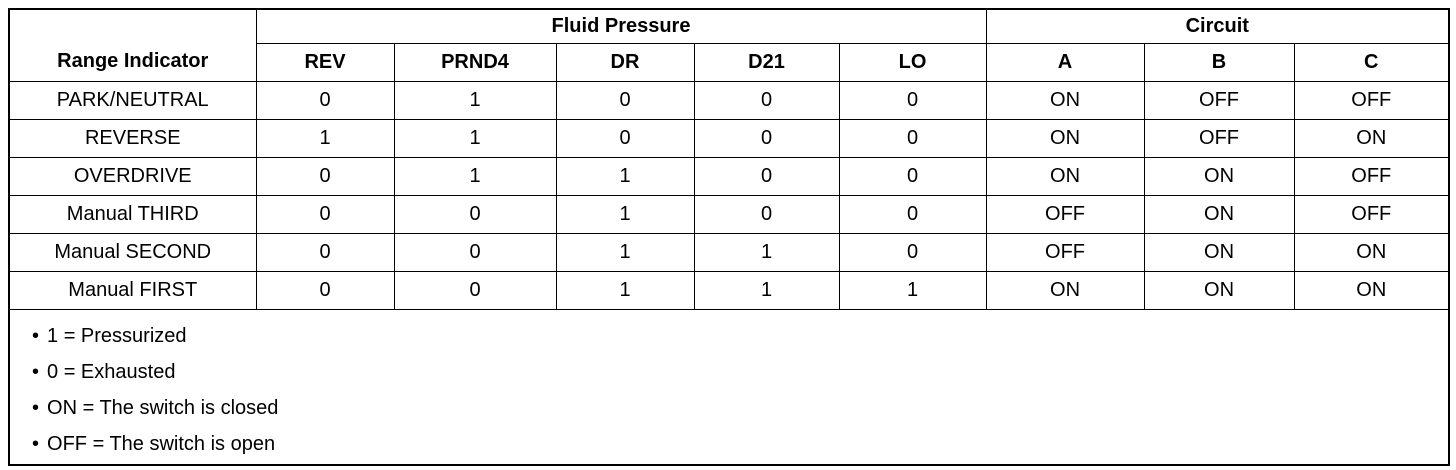 The width and height of the screenshot is (1456, 470). I want to click on header-cell: PRND4, so click(475, 62).